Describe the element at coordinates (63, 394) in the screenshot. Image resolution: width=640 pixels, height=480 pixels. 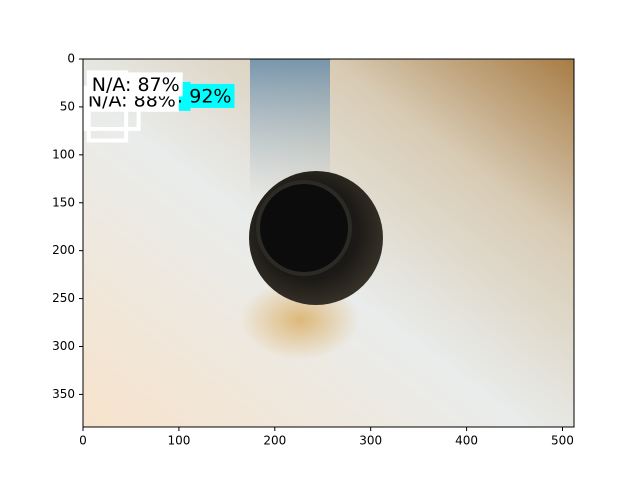
I see `y-tick-label: 350` at that location.